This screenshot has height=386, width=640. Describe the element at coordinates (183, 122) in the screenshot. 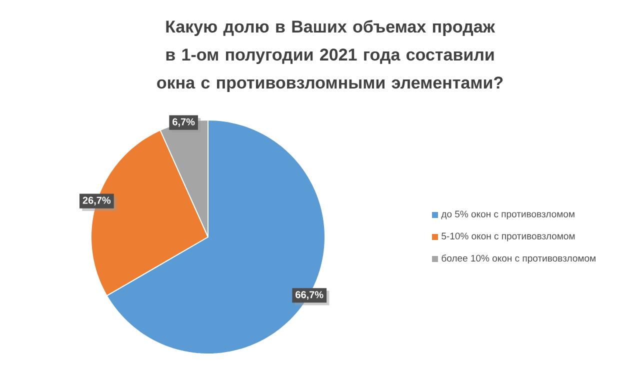

I see `data-label: 6,7%` at that location.